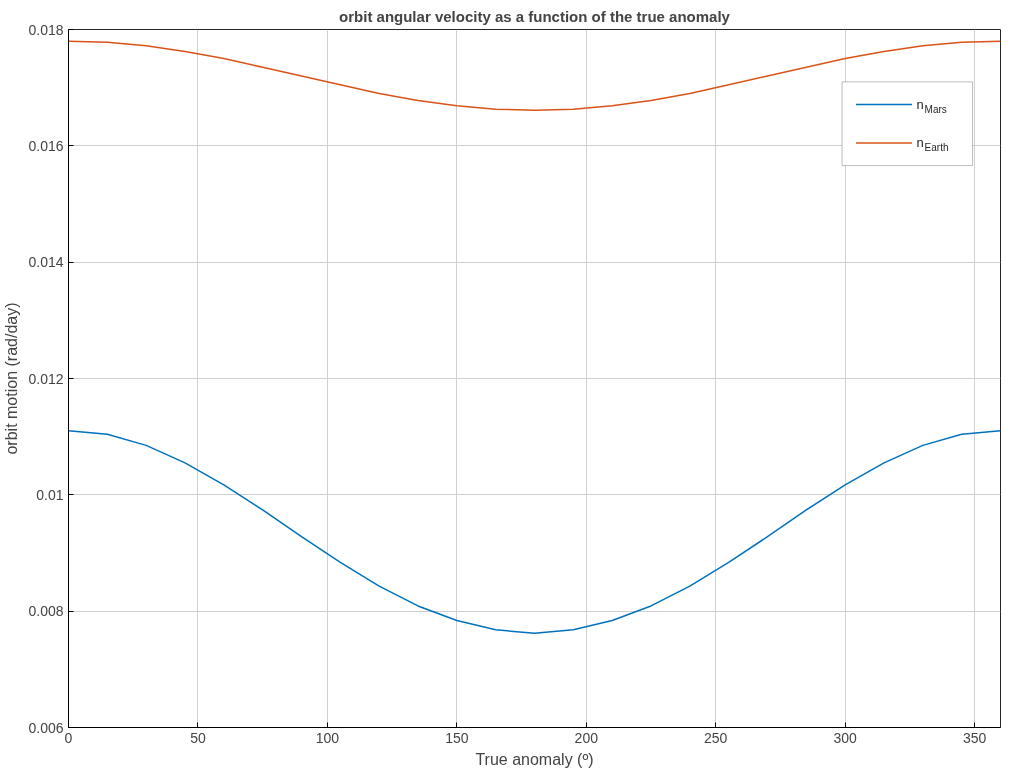  Describe the element at coordinates (46, 145) in the screenshot. I see `y-tick-label: 0.016` at that location.